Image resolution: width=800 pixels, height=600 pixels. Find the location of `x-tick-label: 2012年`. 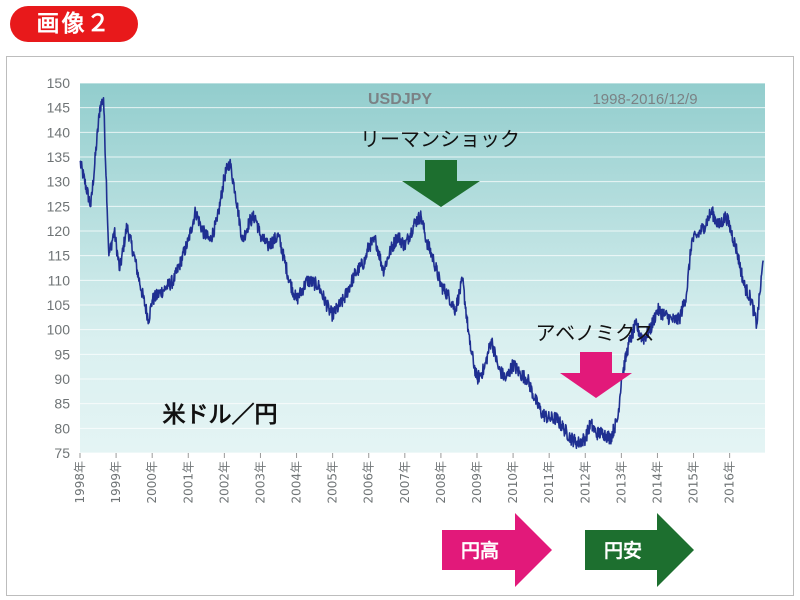

x-tick-label: 2012年 is located at coordinates (585, 482).